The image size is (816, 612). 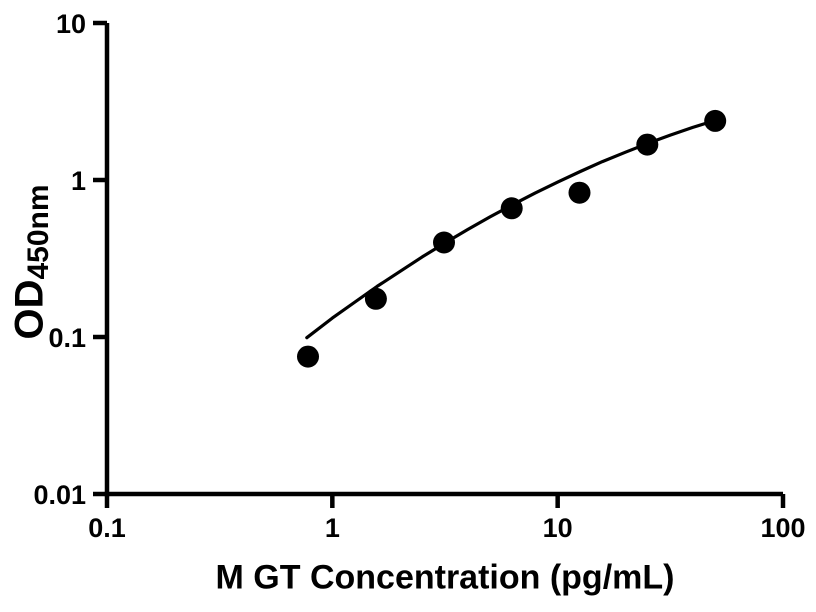 What do you see at coordinates (59, 495) in the screenshot?
I see `y-tick-label: 0.01` at bounding box center [59, 495].